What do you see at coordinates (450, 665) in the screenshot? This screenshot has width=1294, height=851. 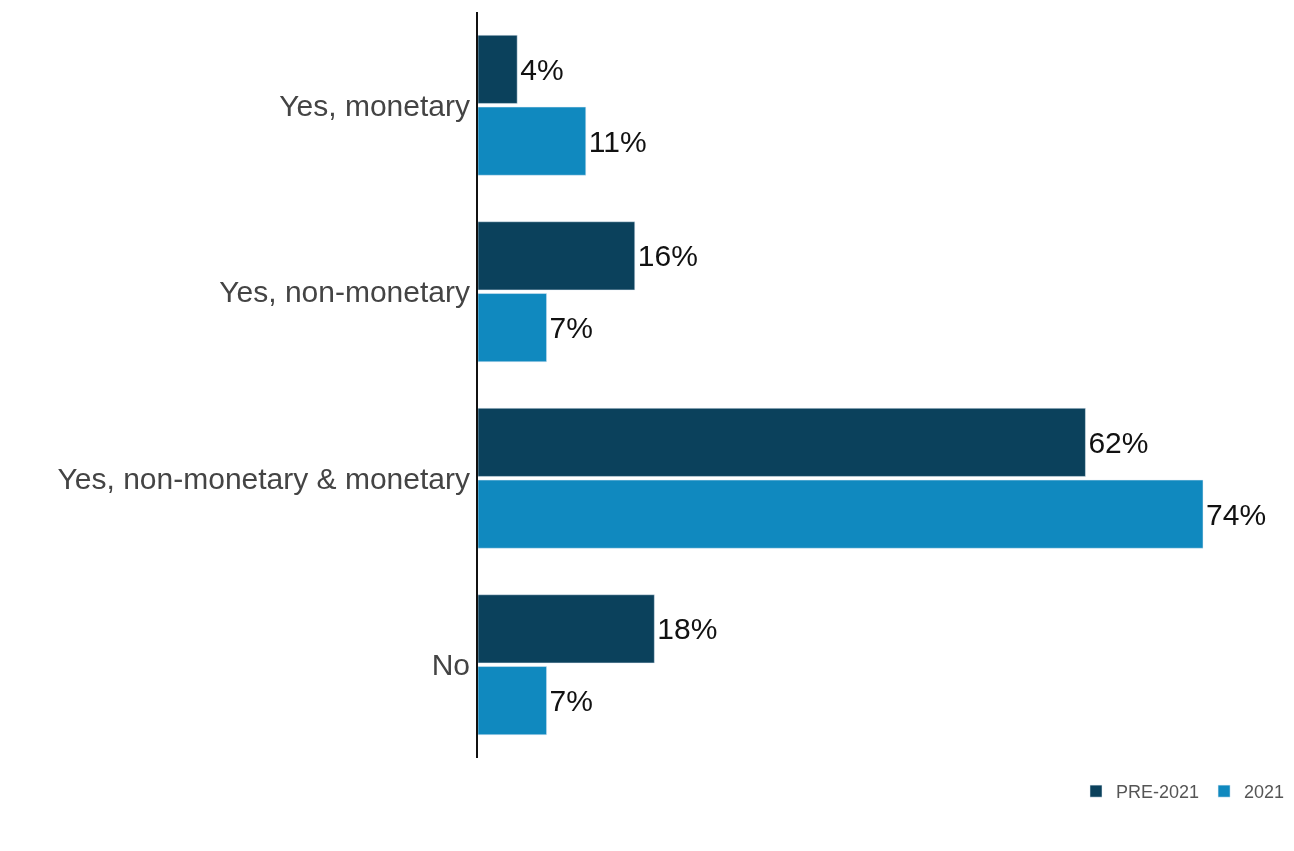 I see `y-tick-label: No` at bounding box center [450, 665].